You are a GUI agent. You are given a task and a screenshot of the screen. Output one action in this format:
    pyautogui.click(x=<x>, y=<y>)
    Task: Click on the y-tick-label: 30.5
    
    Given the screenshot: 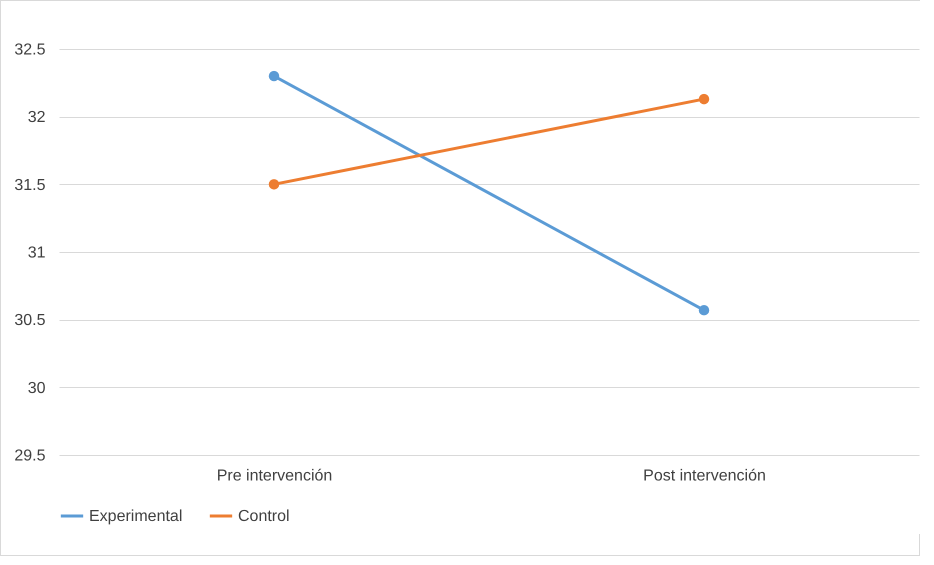 What is the action you would take?
    pyautogui.click(x=30, y=321)
    